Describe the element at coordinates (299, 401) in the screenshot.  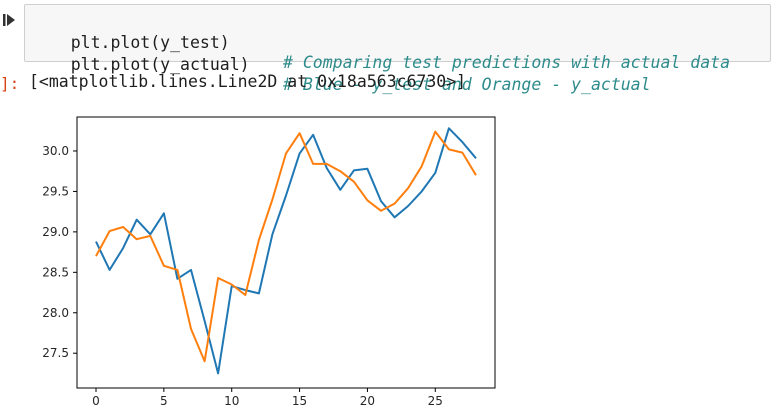
I see `x-tick-label: 15` at that location.